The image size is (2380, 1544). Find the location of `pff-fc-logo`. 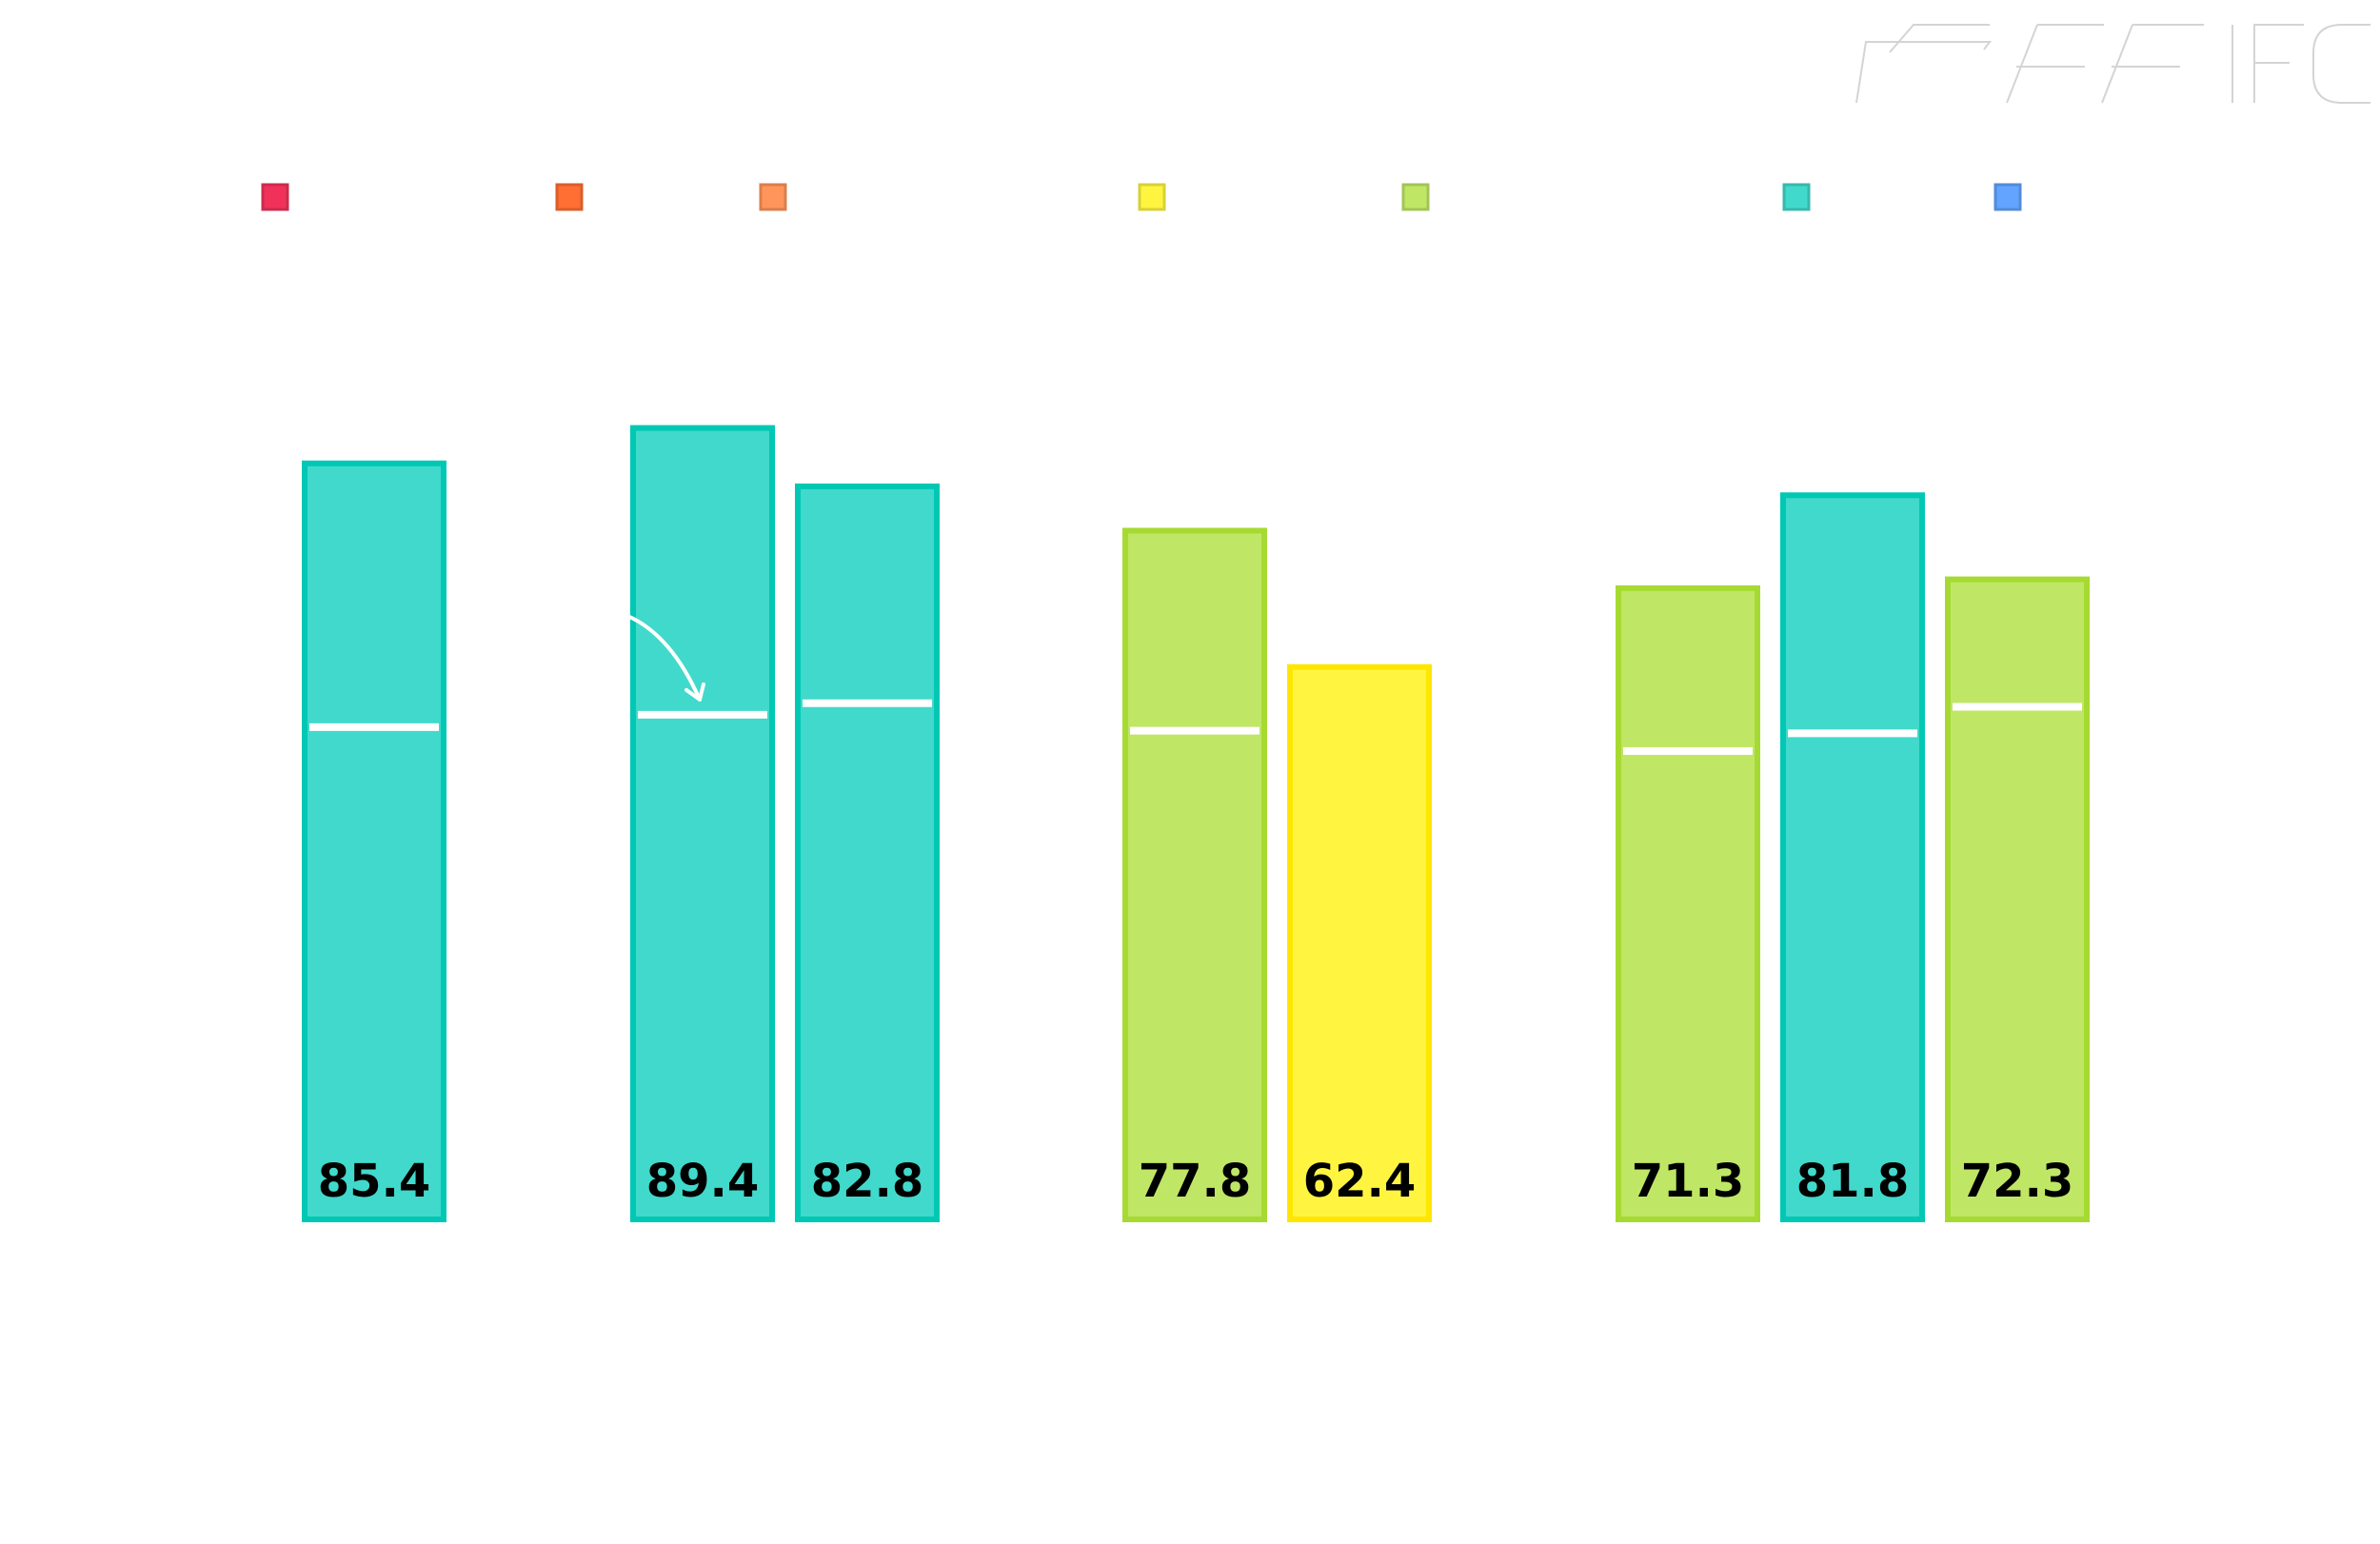

pff-fc-logo is located at coordinates (2112, 64).